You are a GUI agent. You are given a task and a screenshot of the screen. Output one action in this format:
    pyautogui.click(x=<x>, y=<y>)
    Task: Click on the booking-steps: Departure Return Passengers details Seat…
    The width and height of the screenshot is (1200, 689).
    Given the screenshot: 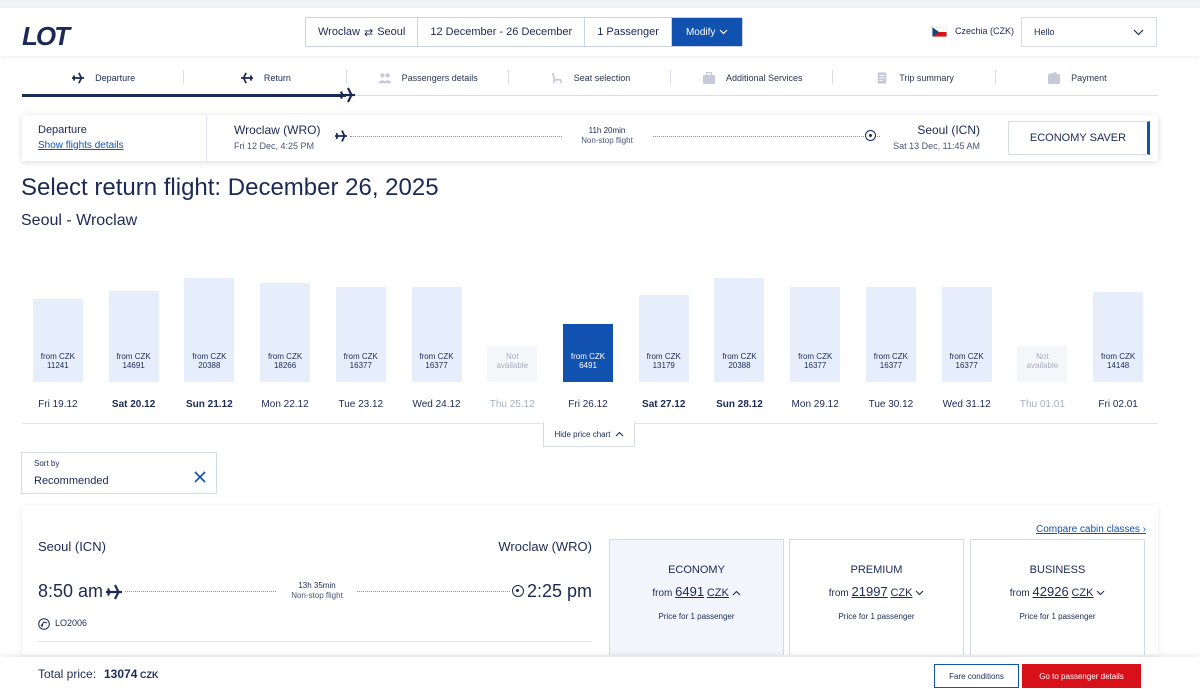 What is the action you would take?
    pyautogui.click(x=590, y=78)
    